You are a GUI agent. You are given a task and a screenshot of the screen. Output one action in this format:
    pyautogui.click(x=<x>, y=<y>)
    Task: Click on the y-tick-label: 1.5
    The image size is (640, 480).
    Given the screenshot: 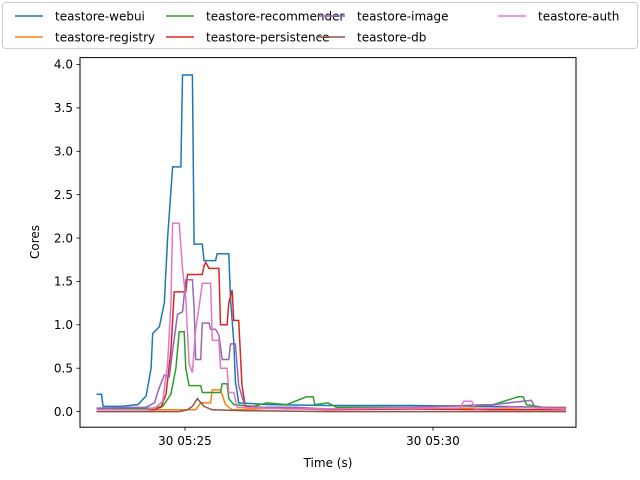 What is the action you would take?
    pyautogui.click(x=63, y=282)
    